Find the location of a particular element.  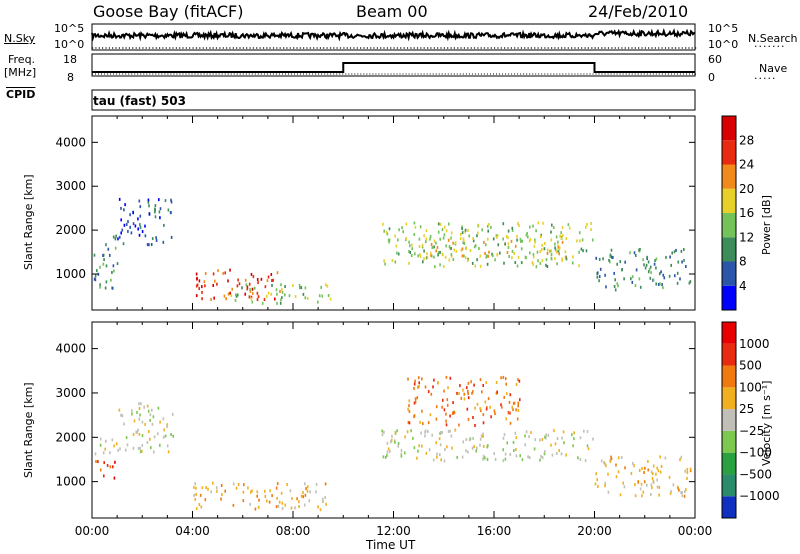

x-axis-label: Time UT is located at coordinates (391, 545).